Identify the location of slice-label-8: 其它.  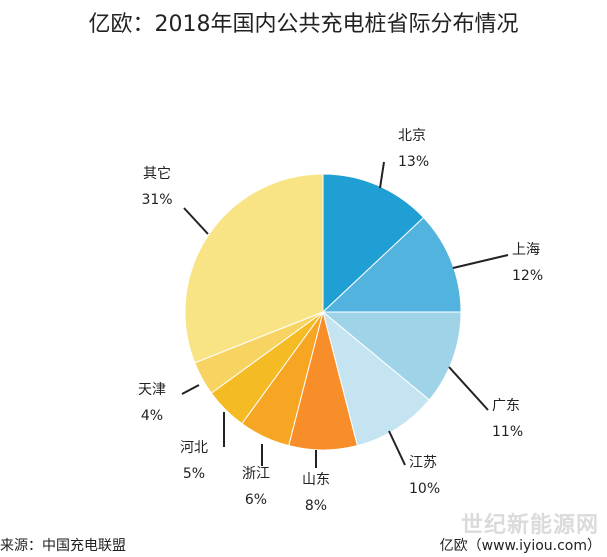
(157, 173).